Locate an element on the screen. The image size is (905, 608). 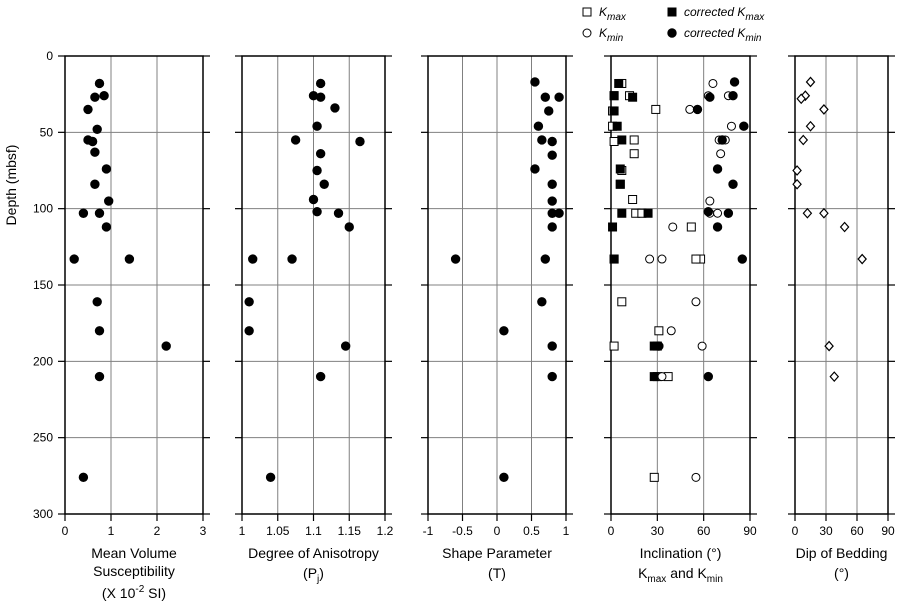
x-tick-label: 0.5 is located at coordinates (531, 531).